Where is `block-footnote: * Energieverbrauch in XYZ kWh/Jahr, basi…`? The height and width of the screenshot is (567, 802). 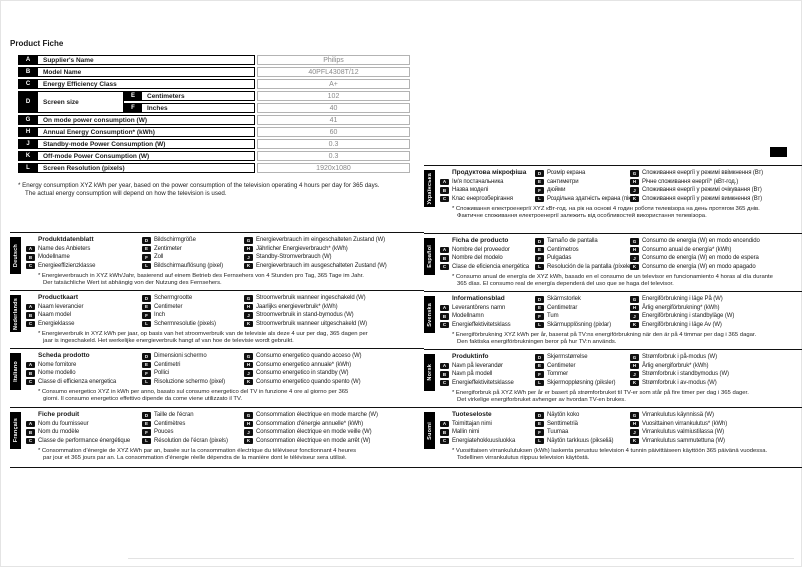
block-footnote: * Energieverbrauch in XYZ kWh/Jahr, basi… is located at coordinates (225, 280).